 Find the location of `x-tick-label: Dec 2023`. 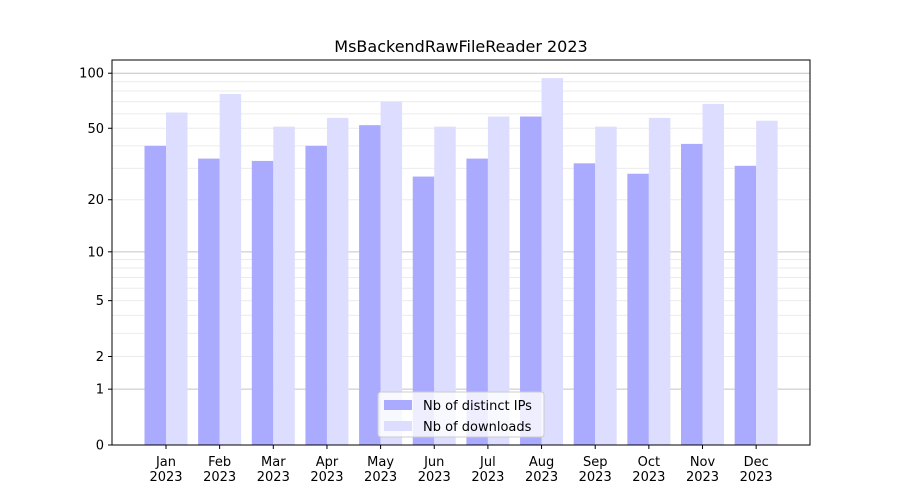

x-tick-label: Dec 2023 is located at coordinates (756, 470).